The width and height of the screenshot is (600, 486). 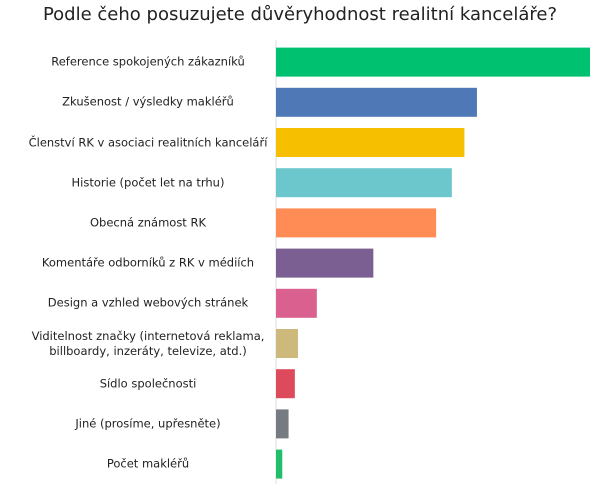 What do you see at coordinates (148, 463) in the screenshot?
I see `y-tick-label: Počet makléřů` at bounding box center [148, 463].